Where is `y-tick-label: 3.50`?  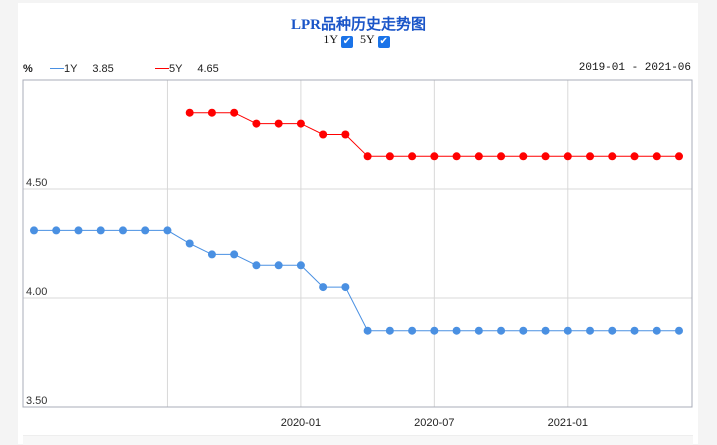 y-tick-label: 3.50 is located at coordinates (36, 401).